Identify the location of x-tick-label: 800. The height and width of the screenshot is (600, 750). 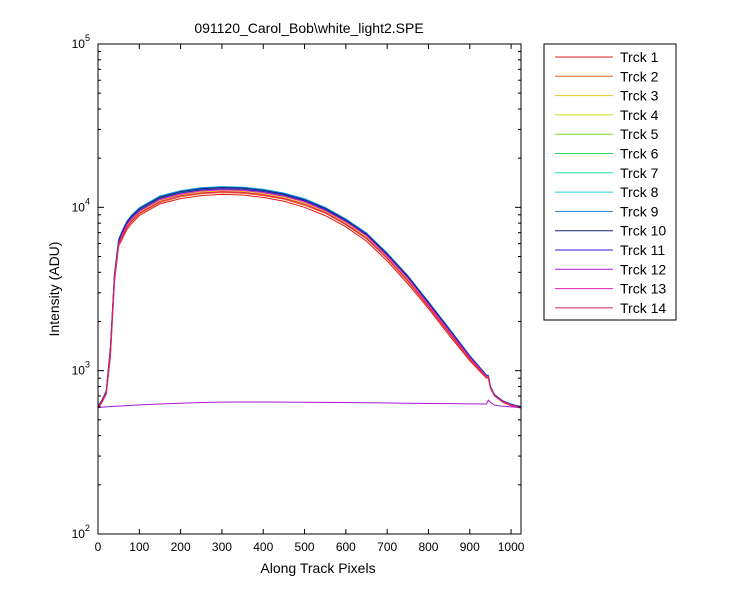
(428, 547).